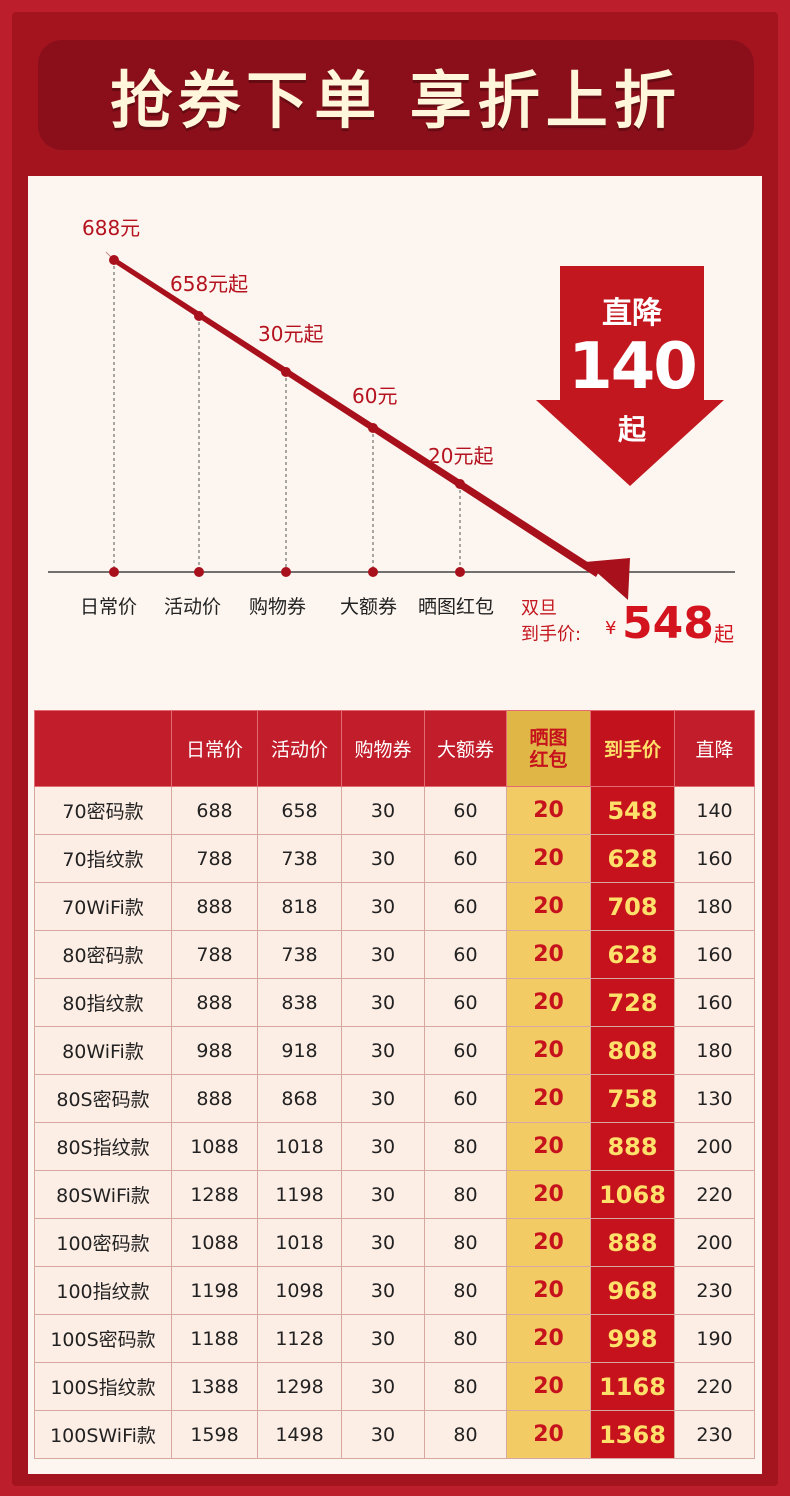  What do you see at coordinates (286, 372) in the screenshot?
I see `chart-point` at bounding box center [286, 372].